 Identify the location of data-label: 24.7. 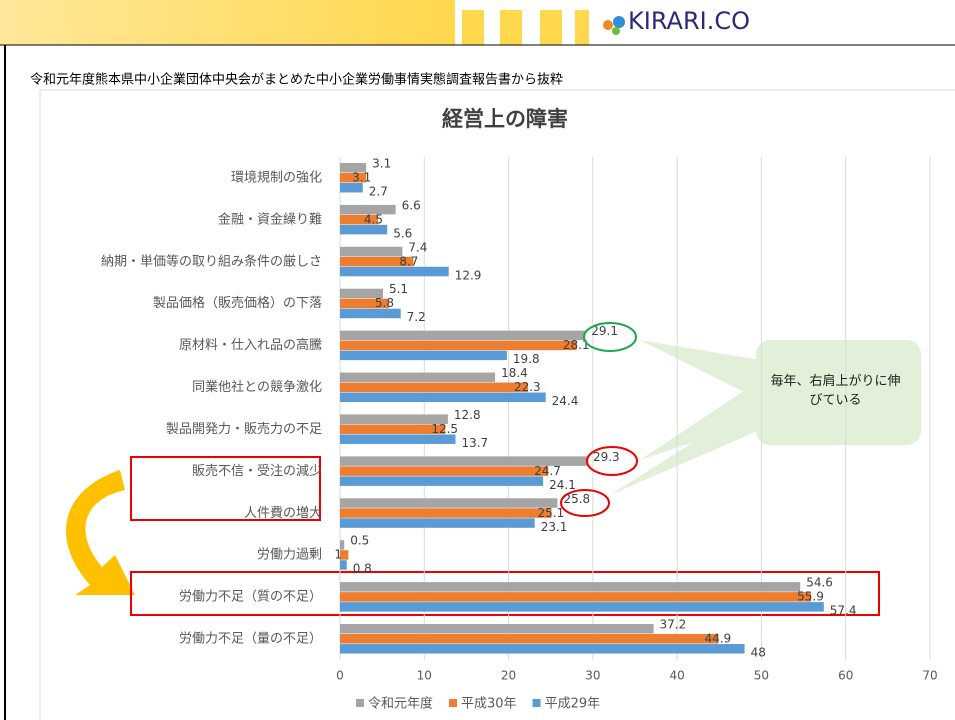
(547, 471).